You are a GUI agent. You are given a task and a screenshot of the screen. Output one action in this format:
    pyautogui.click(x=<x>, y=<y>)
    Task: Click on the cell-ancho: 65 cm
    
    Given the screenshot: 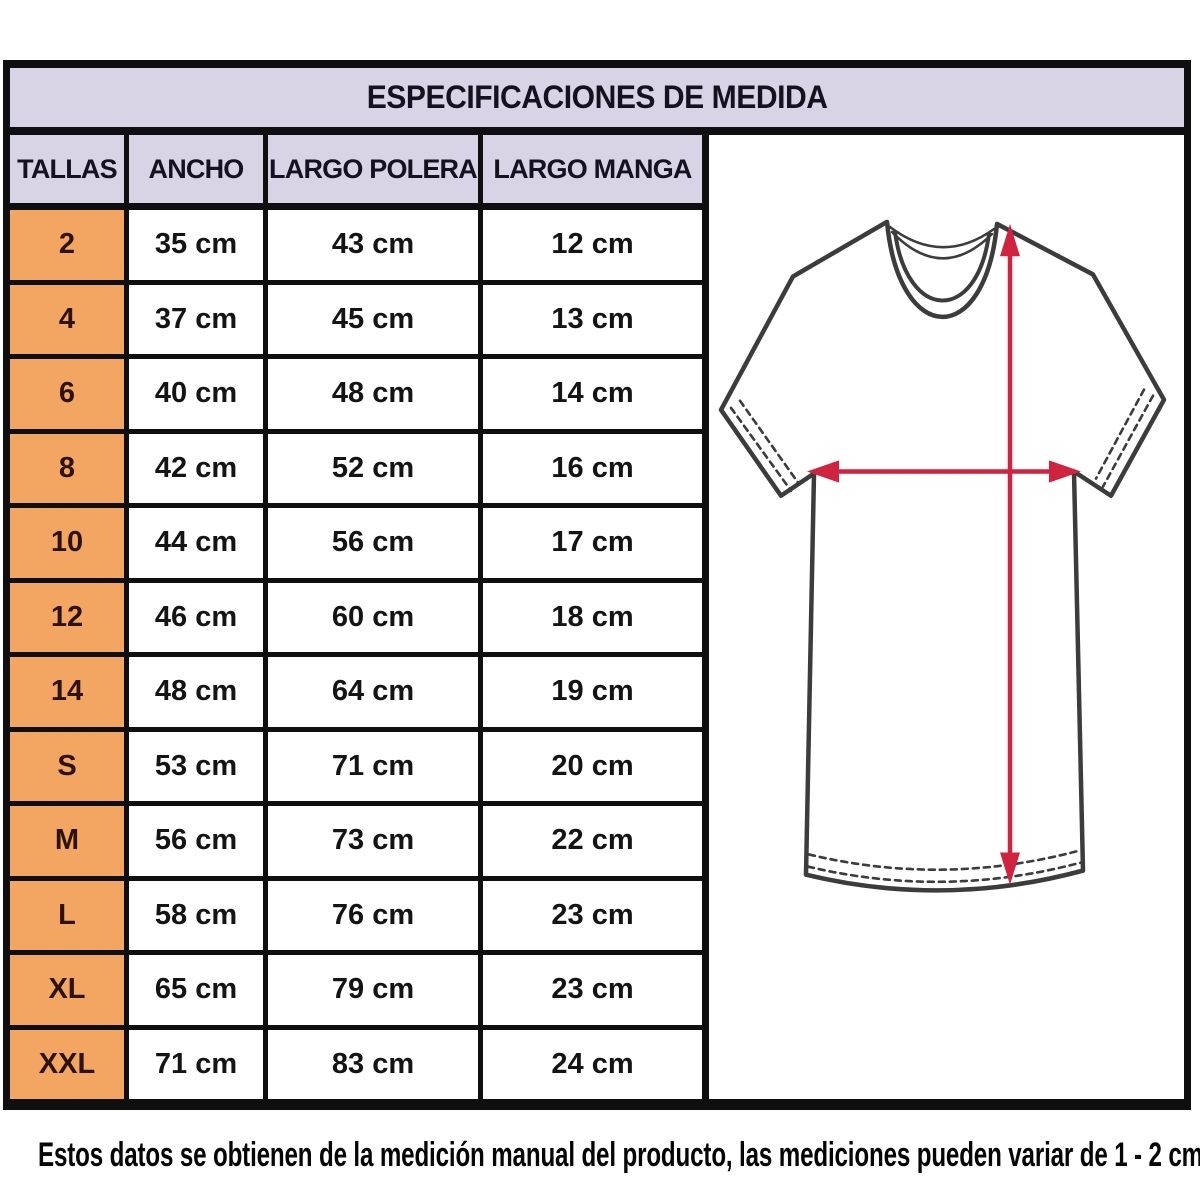 What is the action you would take?
    pyautogui.click(x=198, y=990)
    